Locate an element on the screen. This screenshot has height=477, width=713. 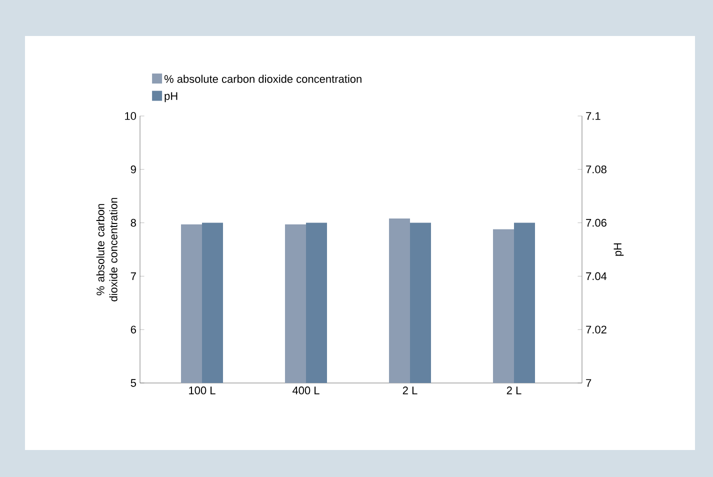
legend-label: pH is located at coordinates (171, 97).